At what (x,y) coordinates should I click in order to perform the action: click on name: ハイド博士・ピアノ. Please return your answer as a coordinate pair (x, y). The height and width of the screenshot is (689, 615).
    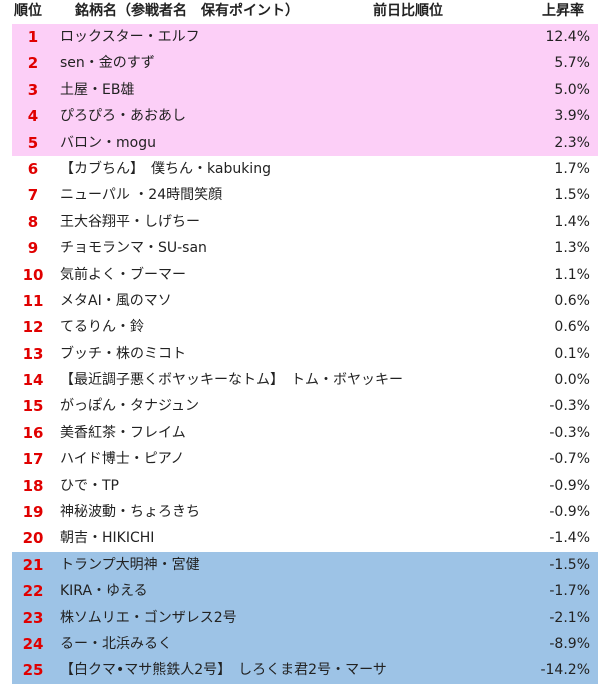
    Looking at the image, I should click on (122, 459).